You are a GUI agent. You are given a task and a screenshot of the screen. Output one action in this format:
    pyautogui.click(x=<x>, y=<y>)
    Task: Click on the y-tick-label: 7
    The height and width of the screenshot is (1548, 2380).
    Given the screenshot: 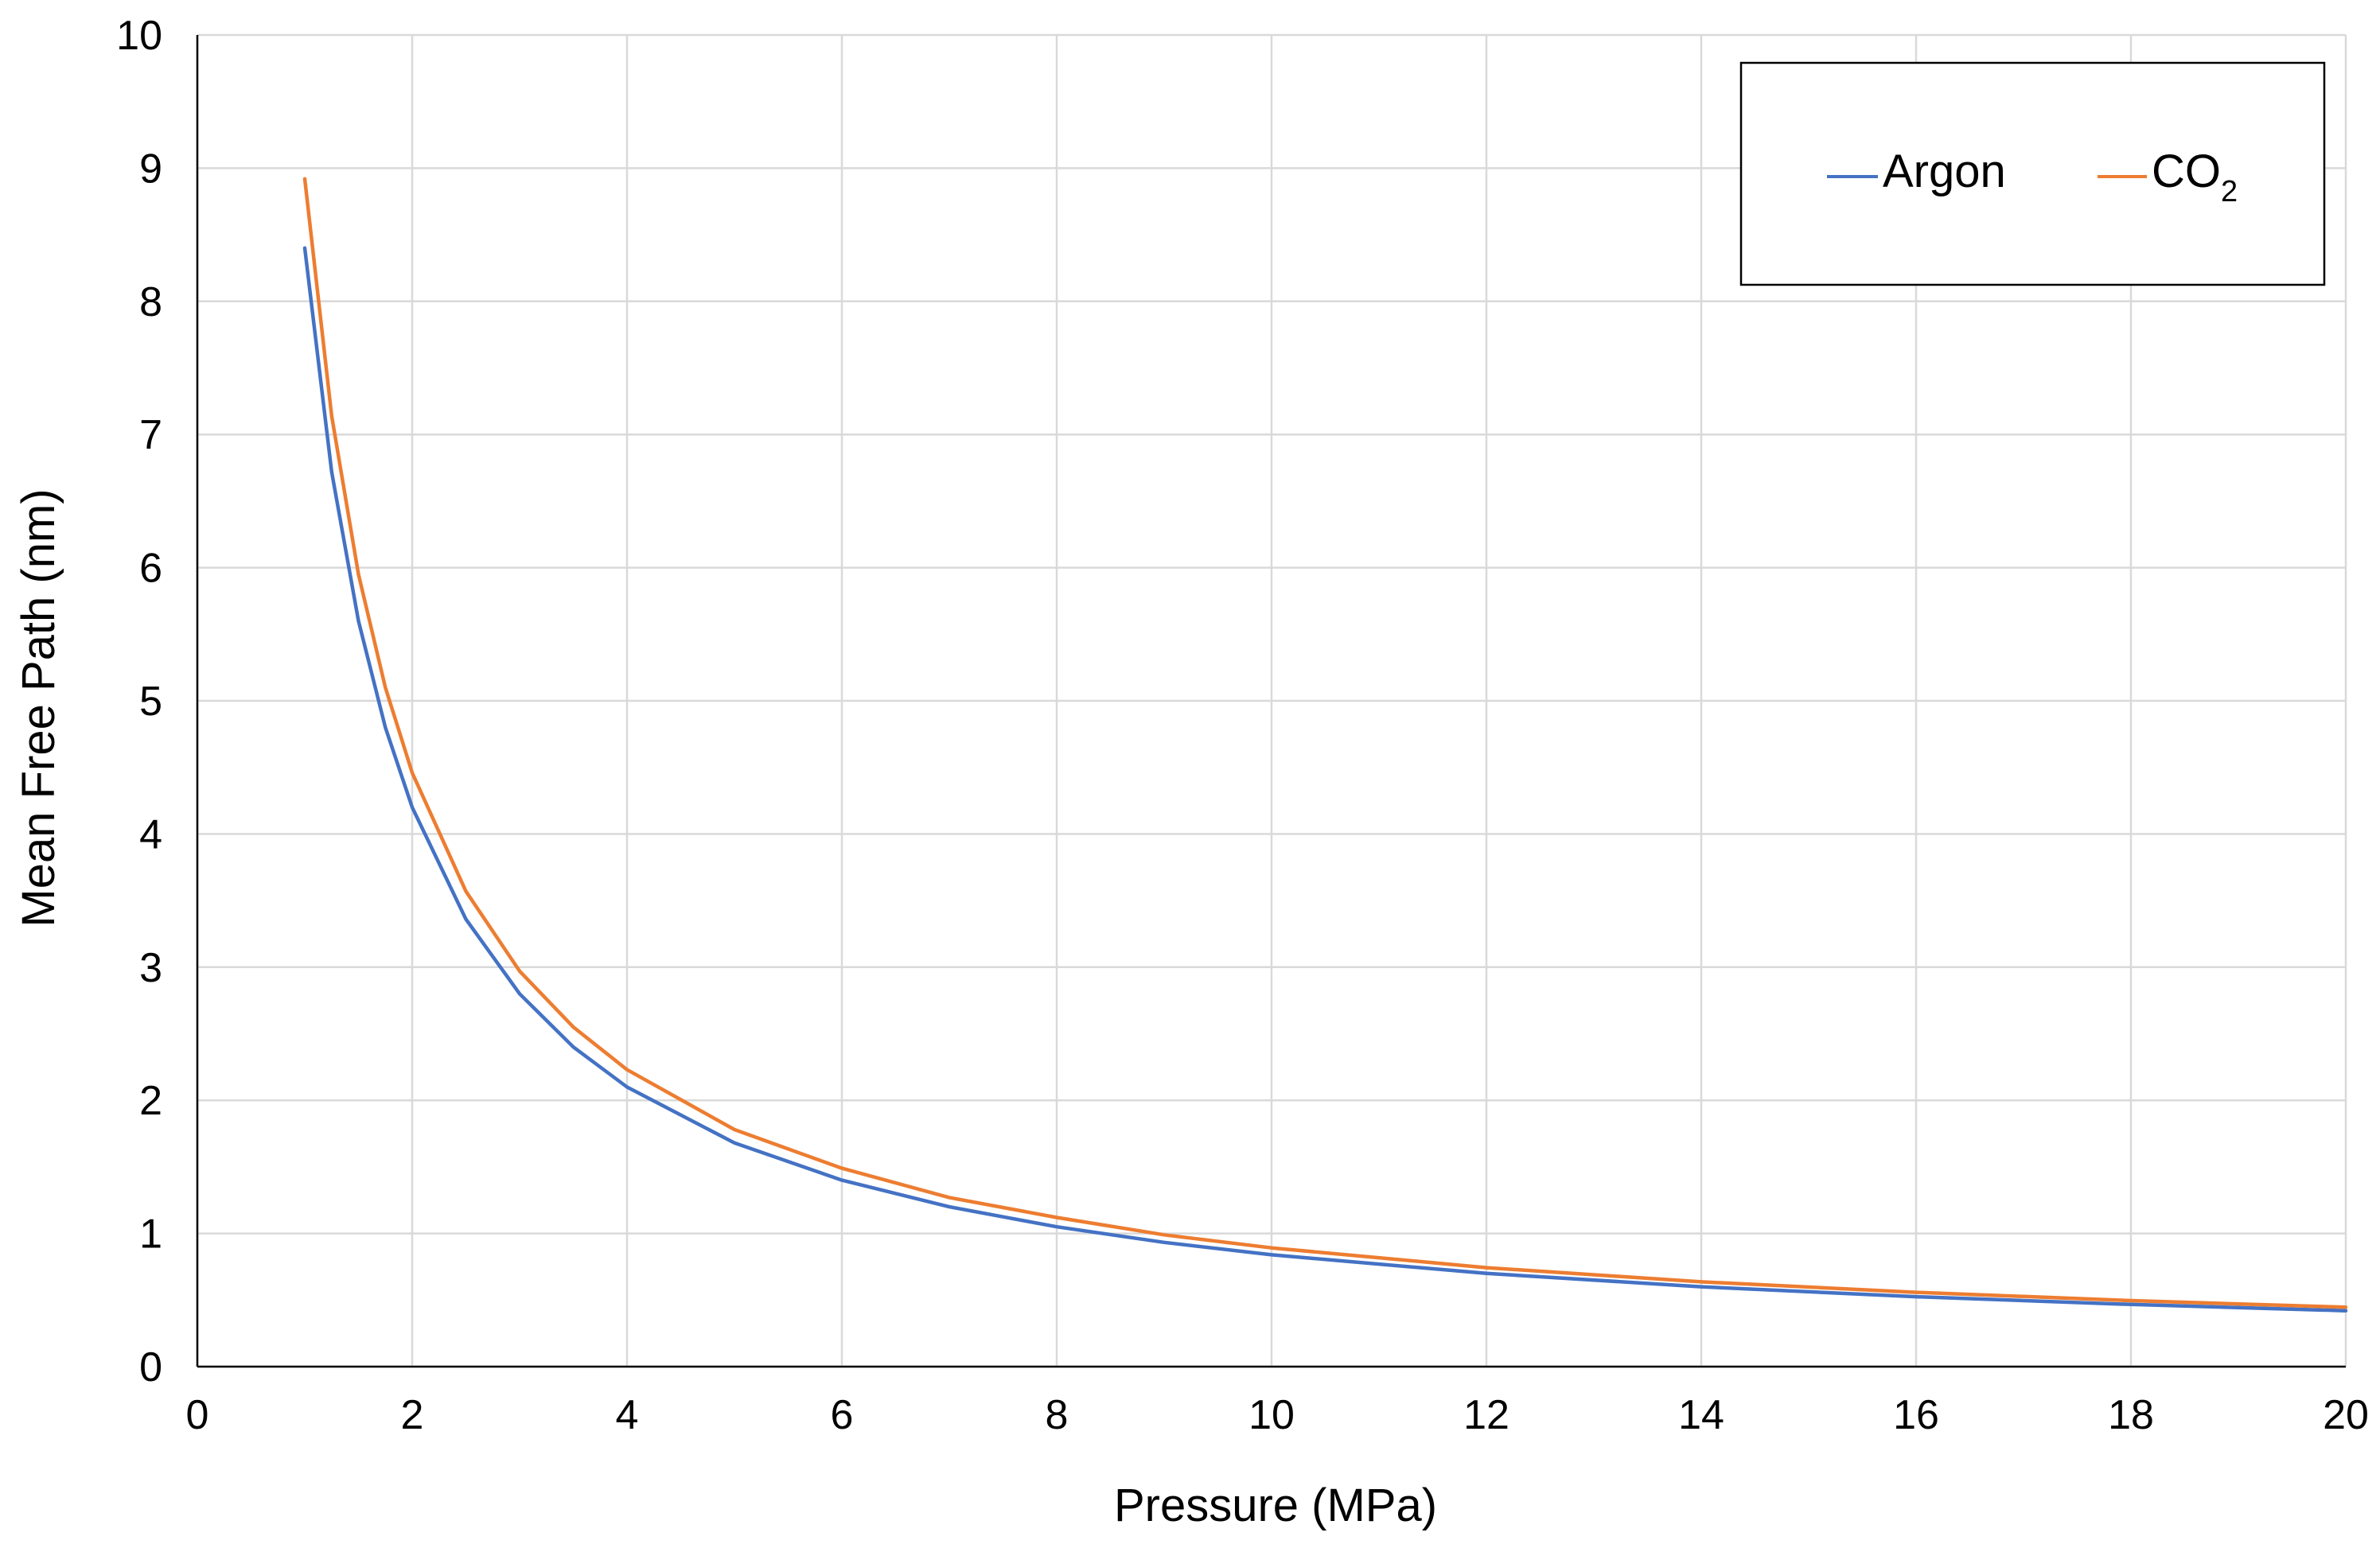 What is the action you would take?
    pyautogui.click(x=150, y=435)
    